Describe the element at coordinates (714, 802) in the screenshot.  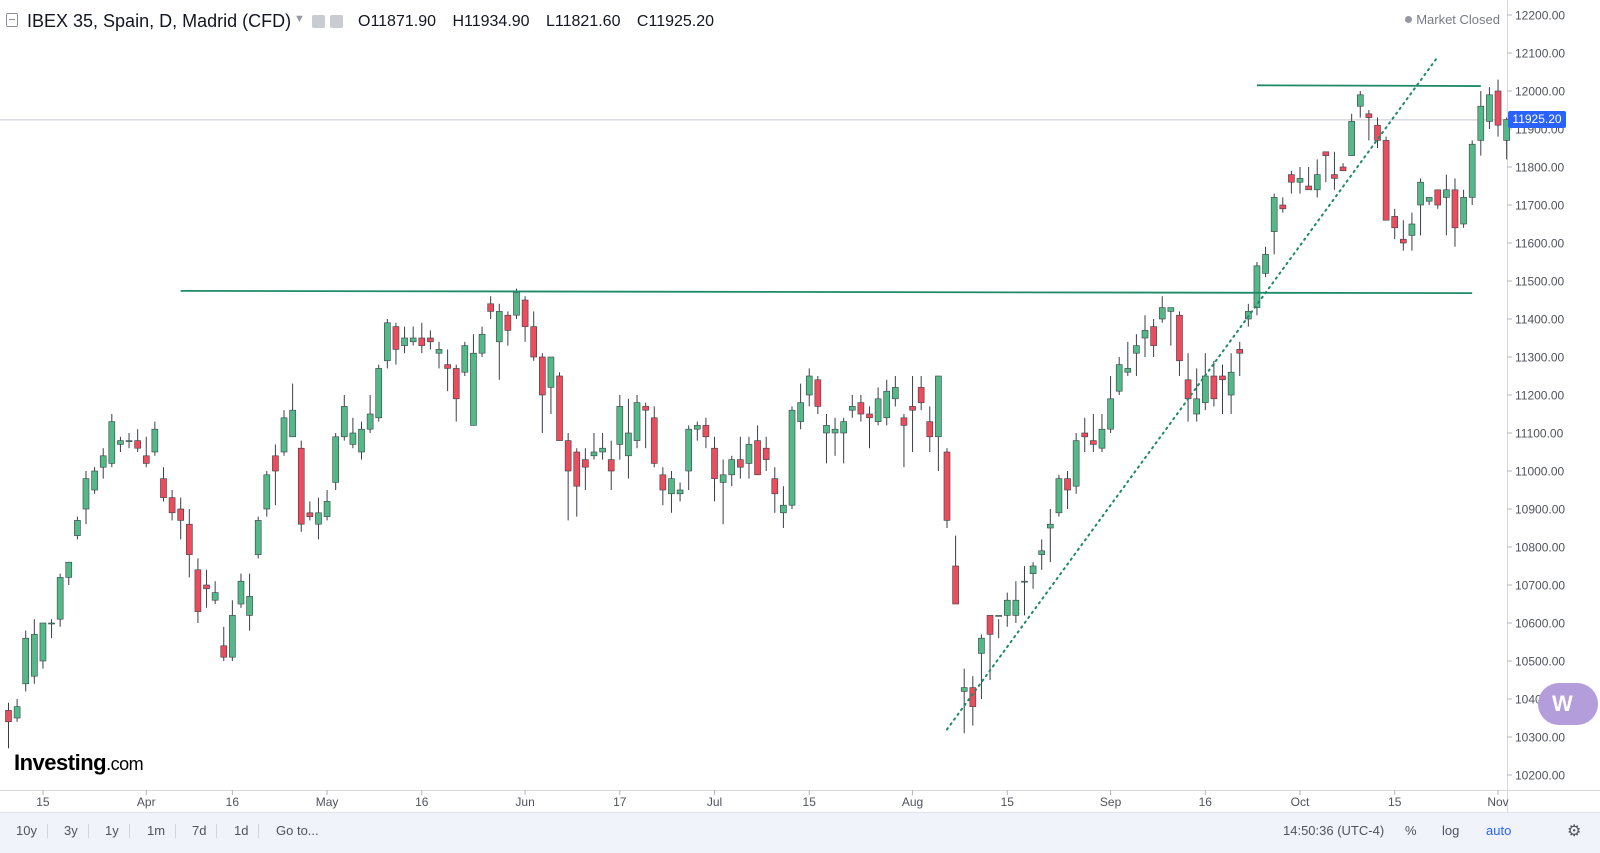
I see `time-tick-label: Jul` at that location.